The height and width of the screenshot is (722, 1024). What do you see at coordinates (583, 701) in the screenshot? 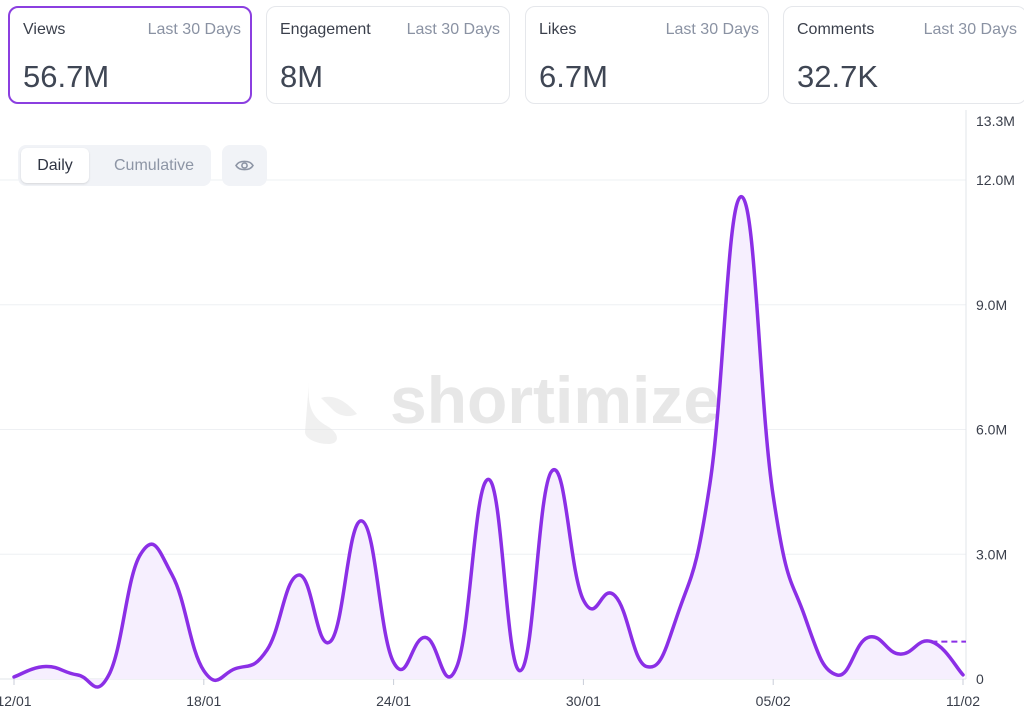
I see `x-tick-label: 30/01` at bounding box center [583, 701].